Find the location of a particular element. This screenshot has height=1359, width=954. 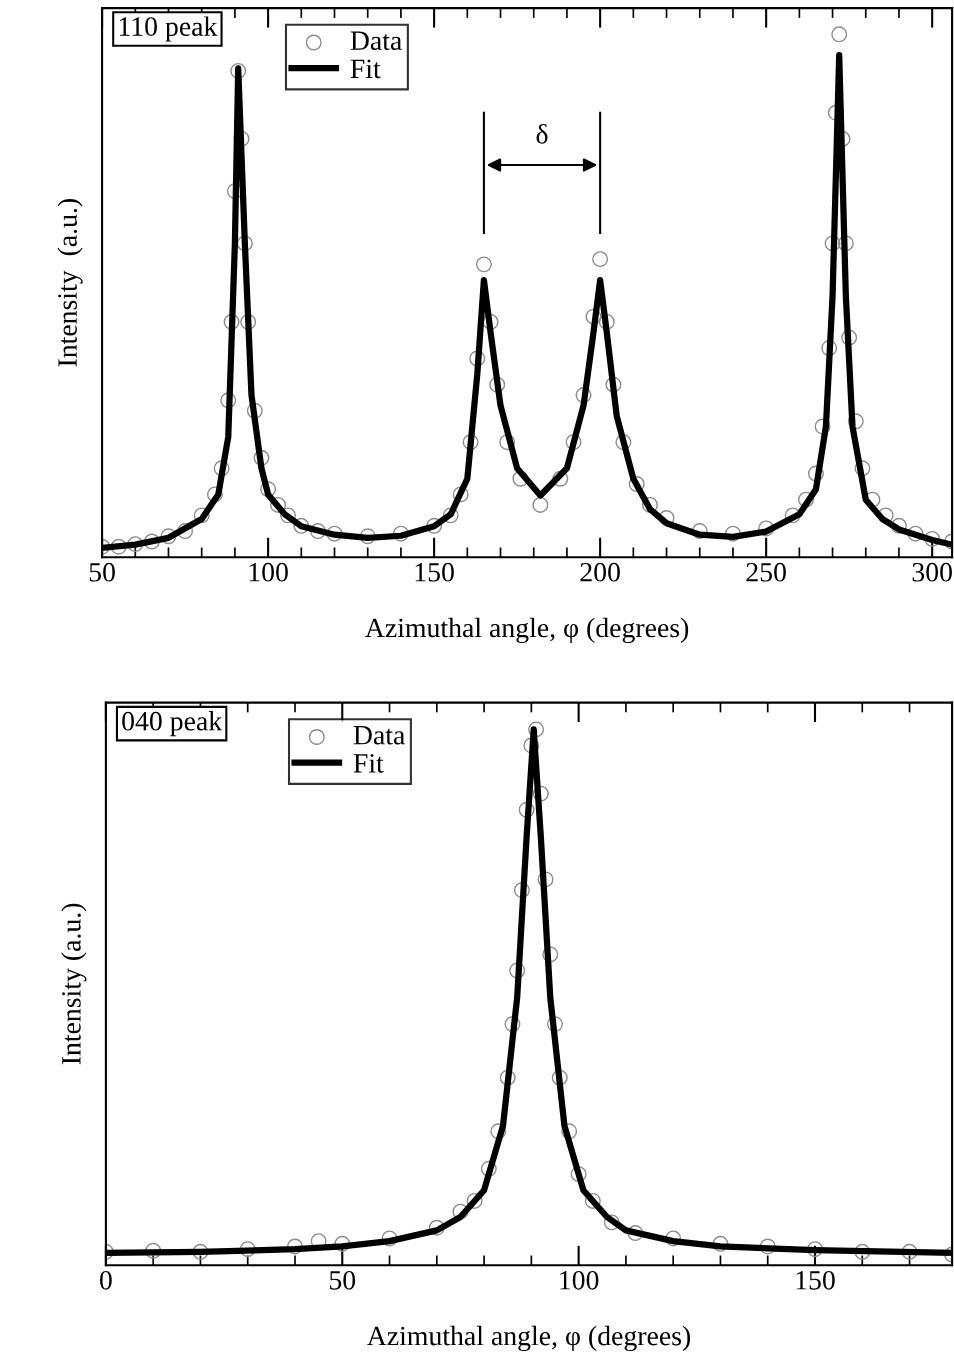

x-tick-label: 250 is located at coordinates (766, 572).